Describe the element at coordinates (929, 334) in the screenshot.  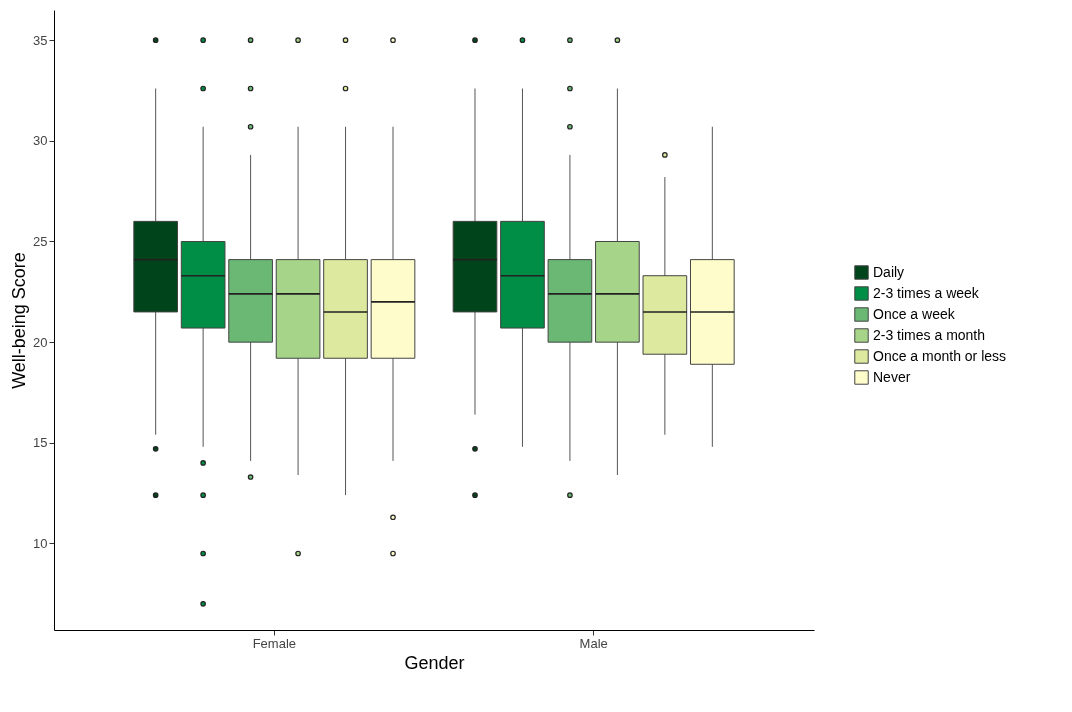
I see `legend-label: 2-3 times a month` at that location.